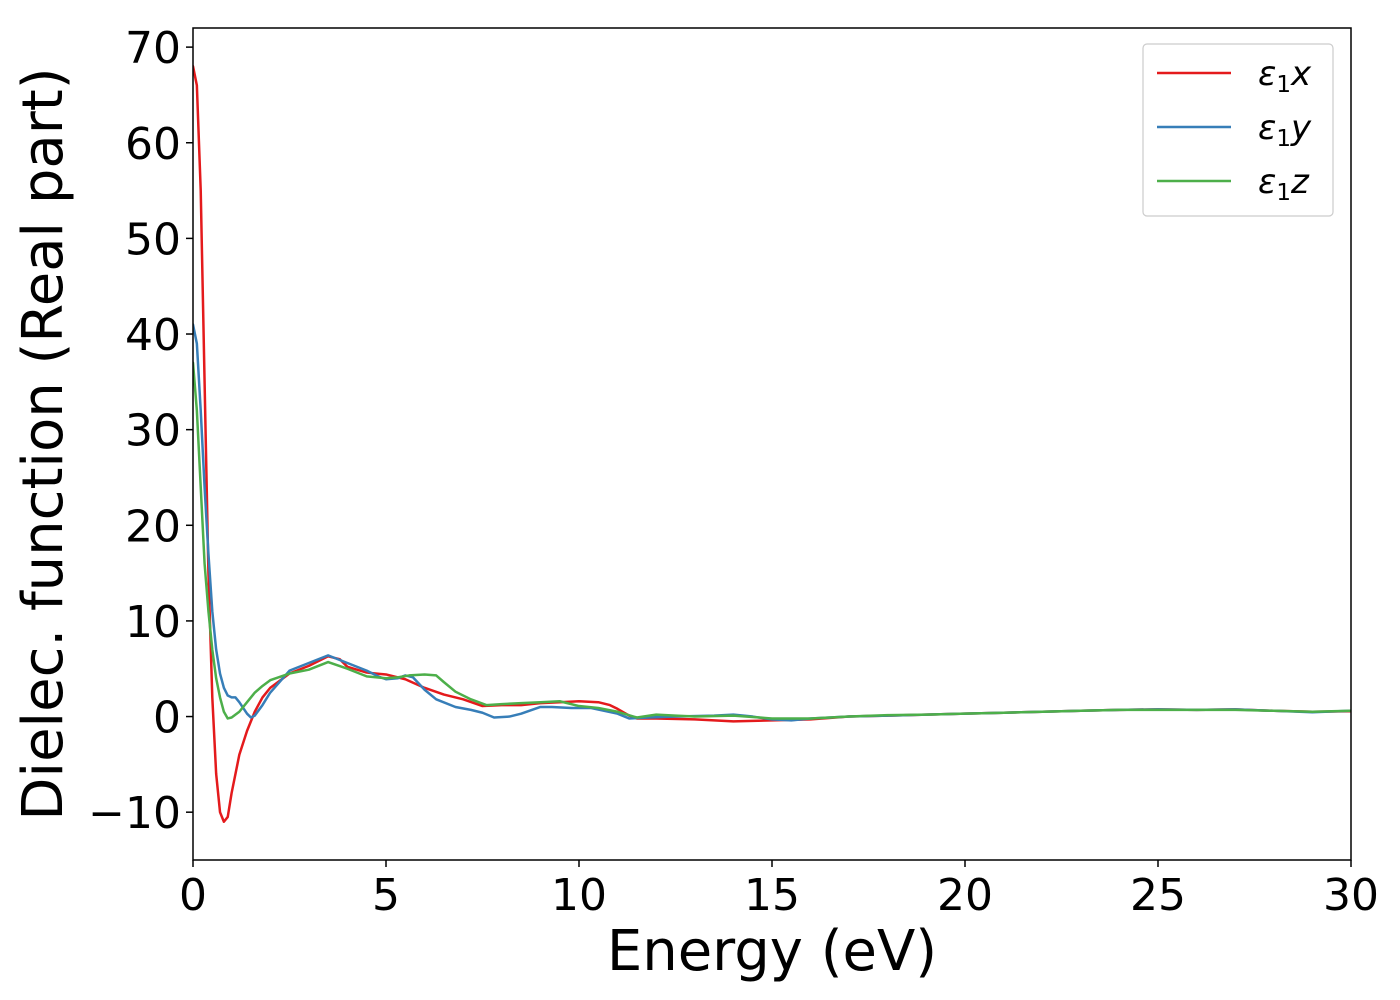 The height and width of the screenshot is (1000, 1400). I want to click on y-tick-label: 50, so click(153, 239).